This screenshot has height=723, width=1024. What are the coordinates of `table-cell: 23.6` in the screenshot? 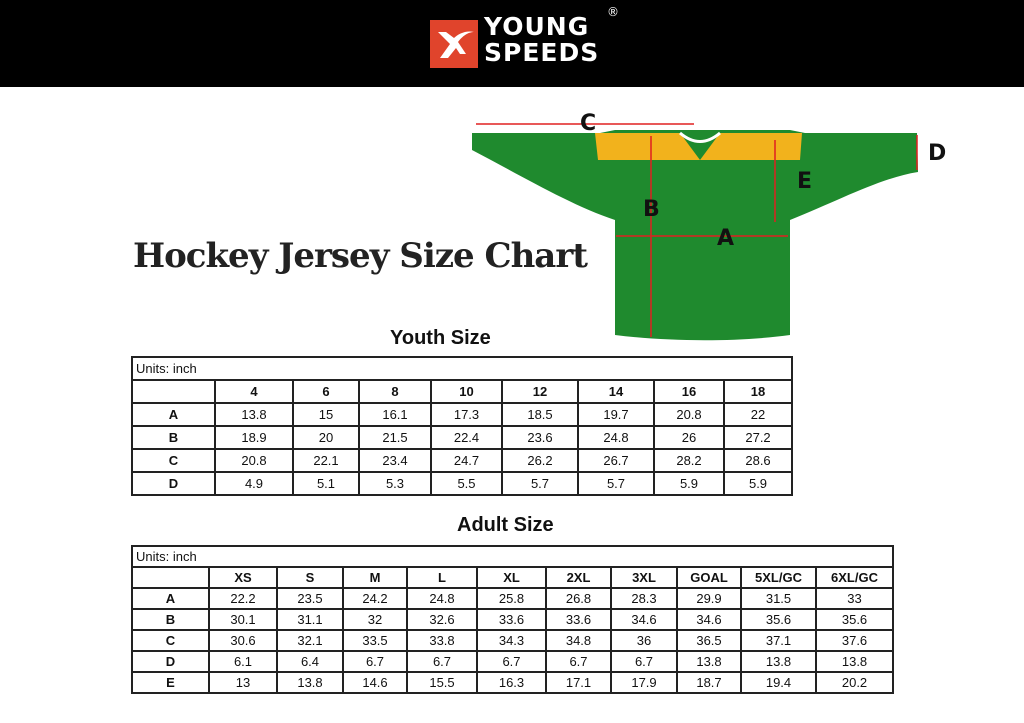 It's located at (540, 437).